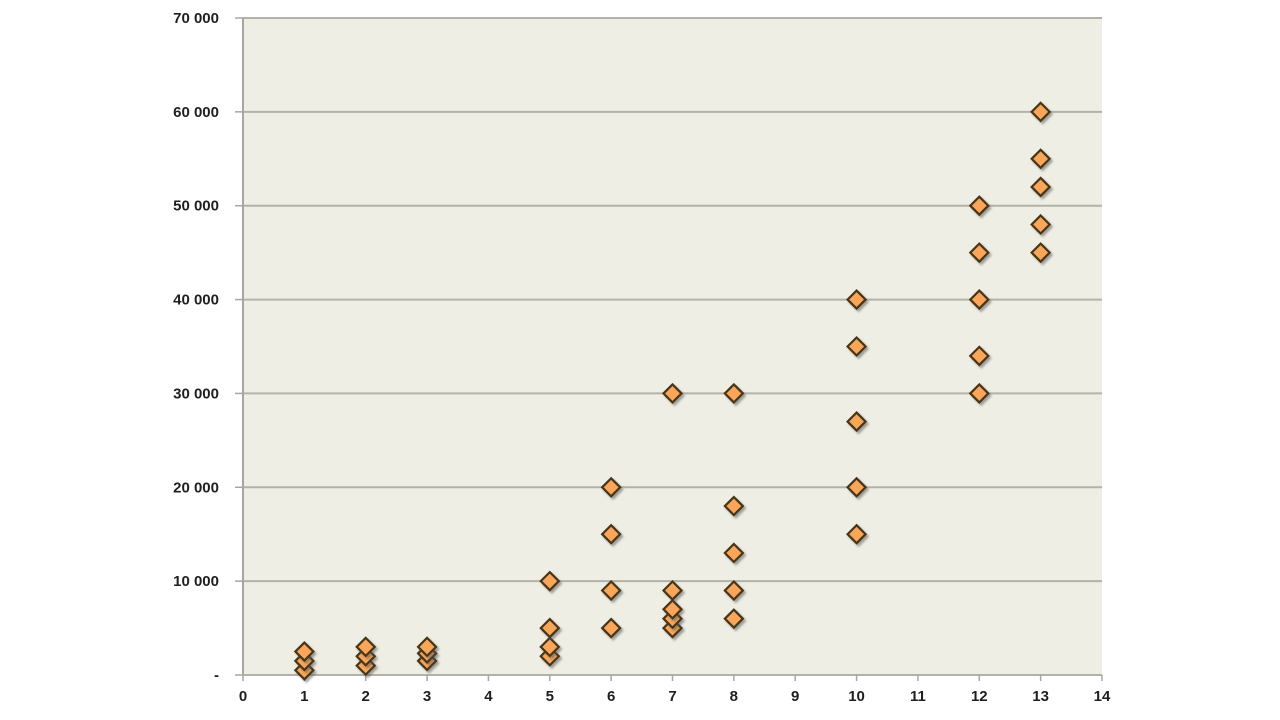  Describe the element at coordinates (1040, 696) in the screenshot. I see `x-axis-tick-label: 13` at that location.